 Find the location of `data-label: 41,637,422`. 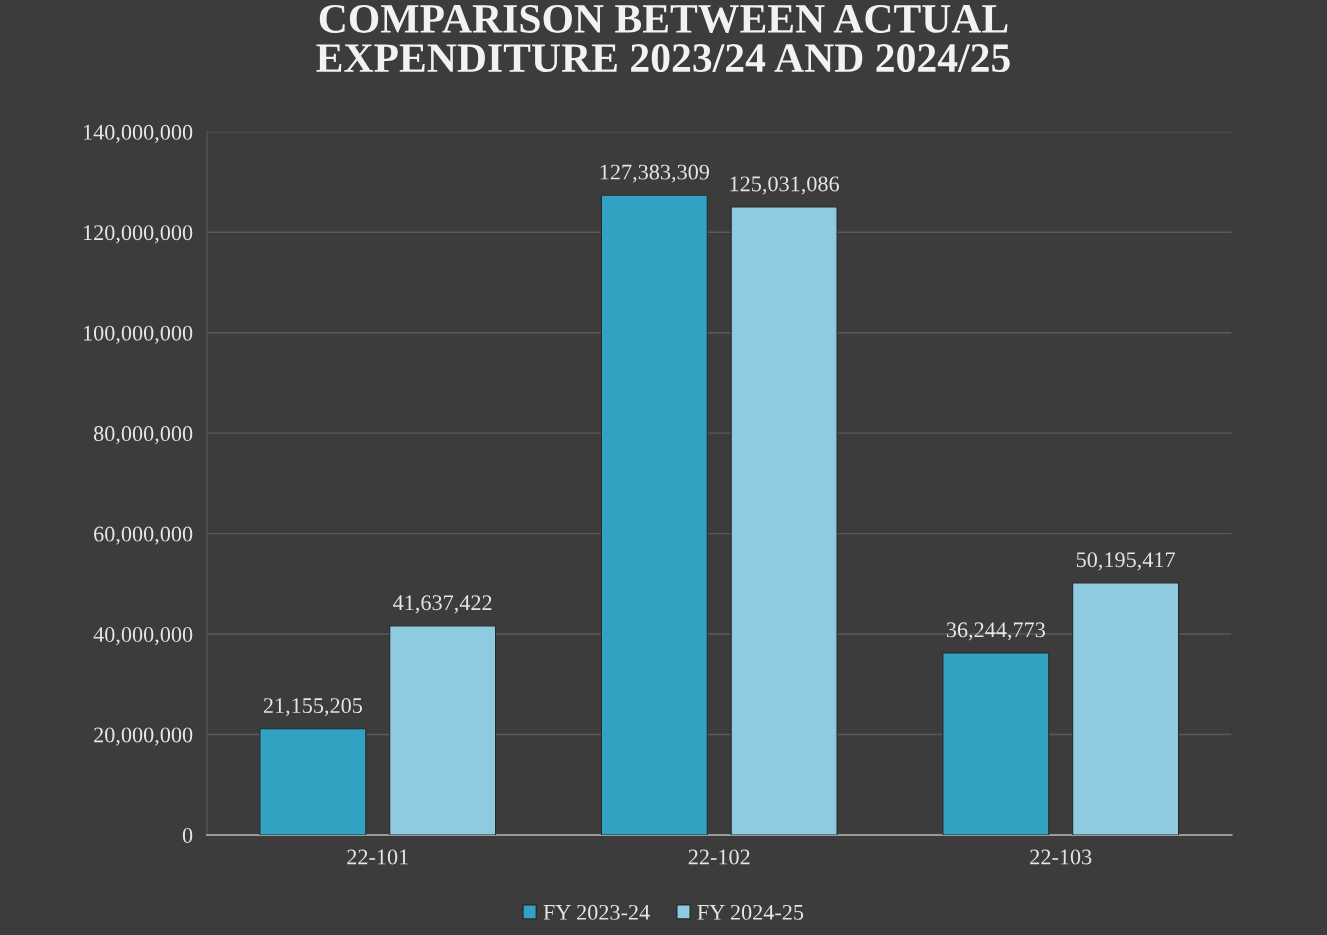

data-label: 41,637,422 is located at coordinates (442, 604).